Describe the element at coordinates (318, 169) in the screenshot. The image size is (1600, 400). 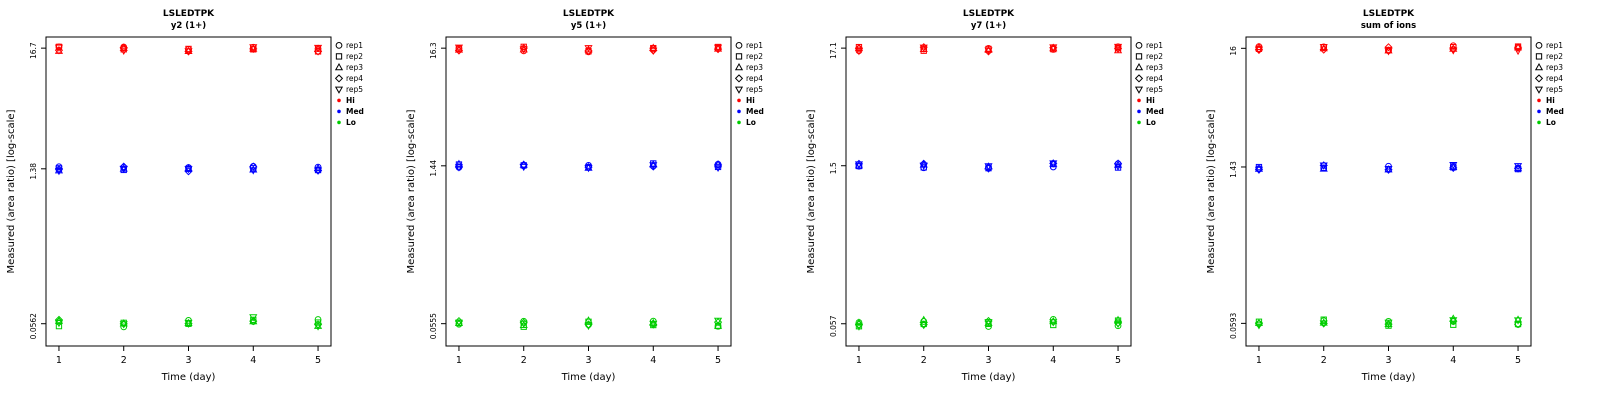
I see `cluster-Med-day5` at that location.